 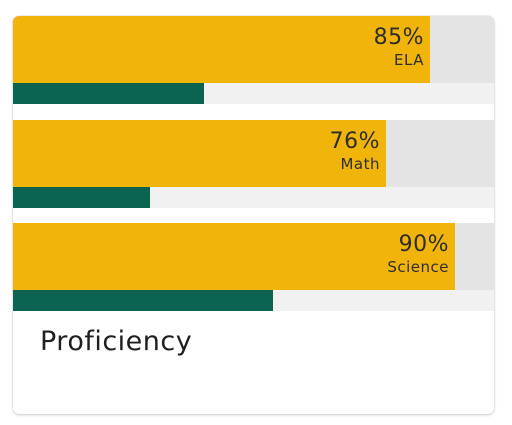 I want to click on bar-label-group: 76% Math, so click(x=355, y=152).